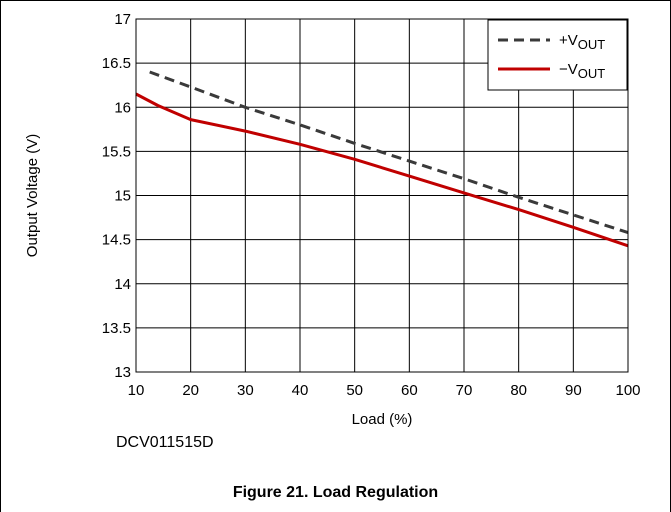 This screenshot has height=512, width=671. I want to click on x-tick-label: 80, so click(518, 390).